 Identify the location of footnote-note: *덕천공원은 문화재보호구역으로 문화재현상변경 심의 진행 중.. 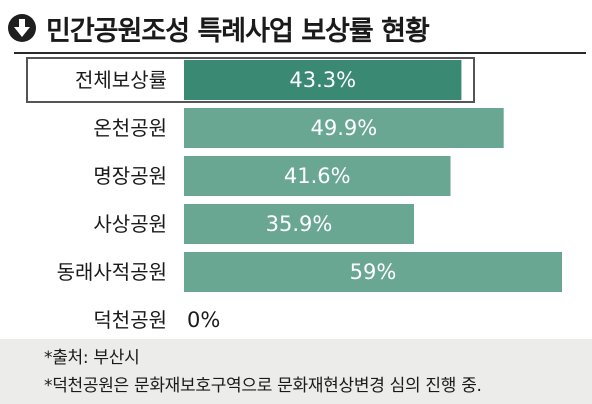
(263, 386).